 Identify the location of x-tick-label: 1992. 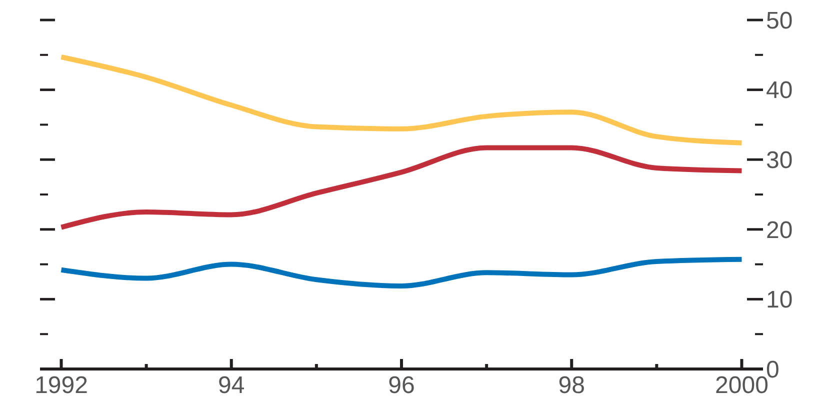
(61, 385).